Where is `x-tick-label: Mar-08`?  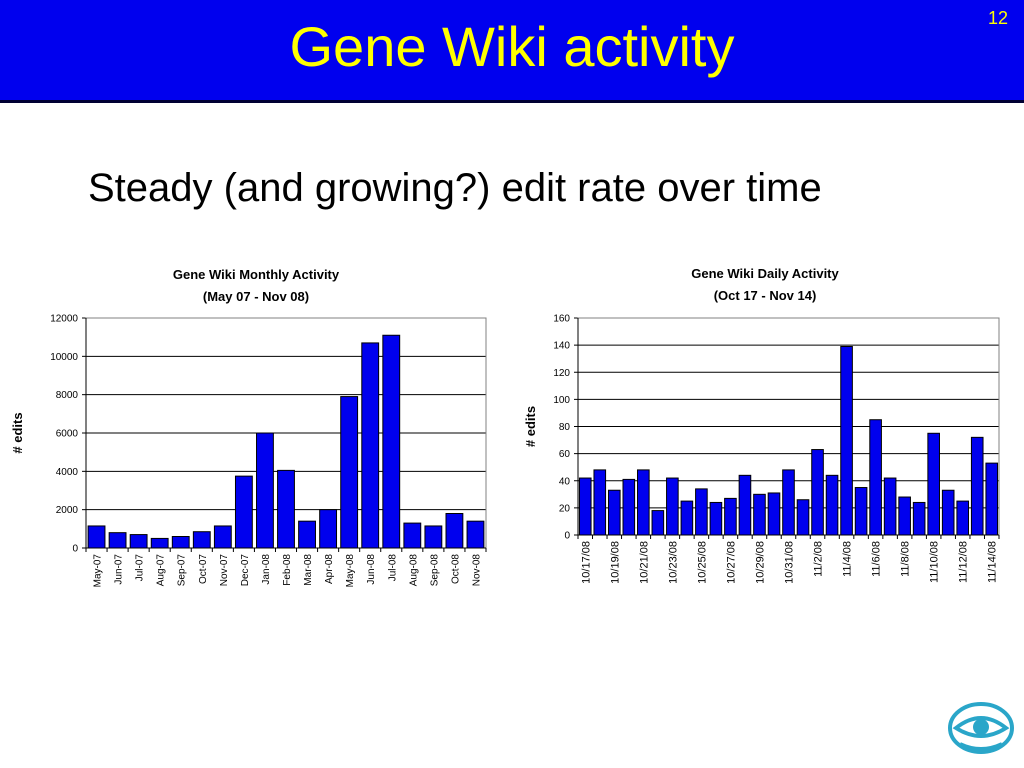 x-tick-label: Mar-08 is located at coordinates (308, 570).